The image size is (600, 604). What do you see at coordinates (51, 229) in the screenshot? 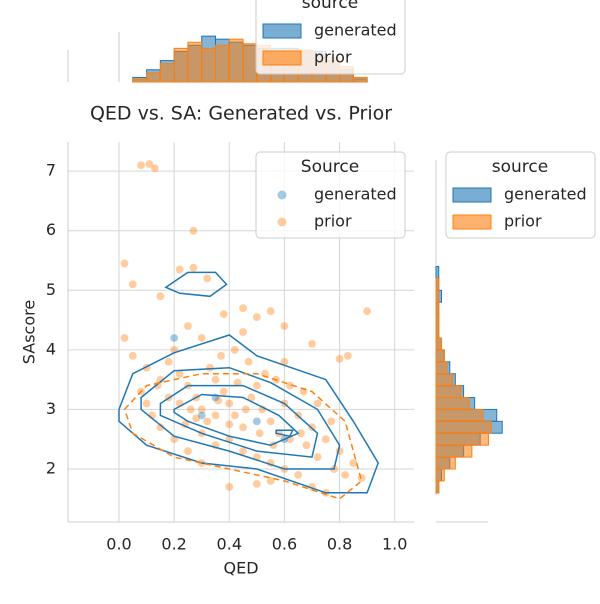
I see `y-tick-label: 6` at bounding box center [51, 229].